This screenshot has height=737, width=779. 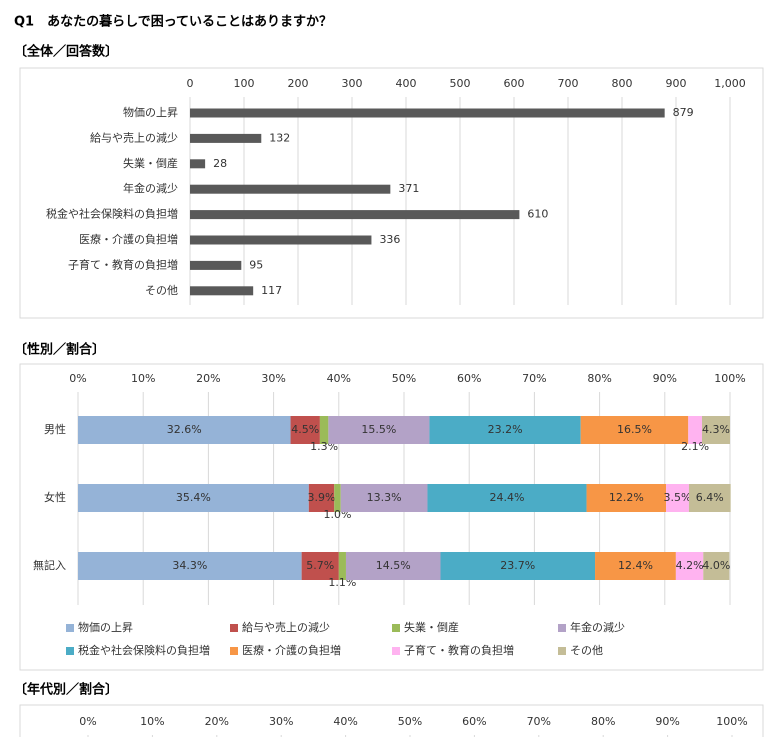 I want to click on x-tick-label: 100%, so click(x=729, y=378).